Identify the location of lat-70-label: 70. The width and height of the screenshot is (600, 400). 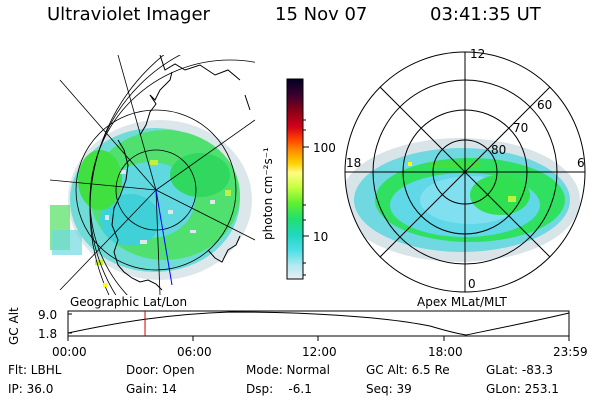
(521, 128).